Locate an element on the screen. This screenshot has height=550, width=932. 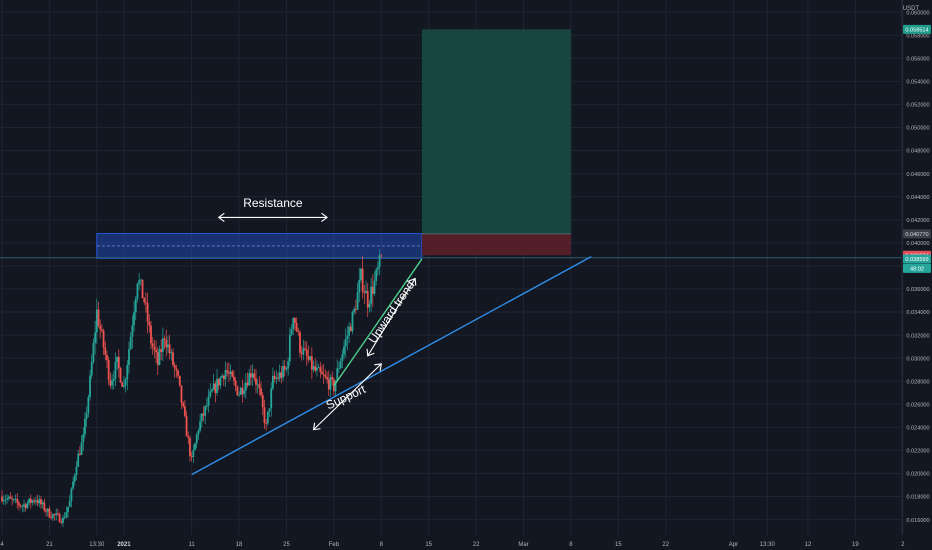
annotation-arrow is located at coordinates (391, 317).